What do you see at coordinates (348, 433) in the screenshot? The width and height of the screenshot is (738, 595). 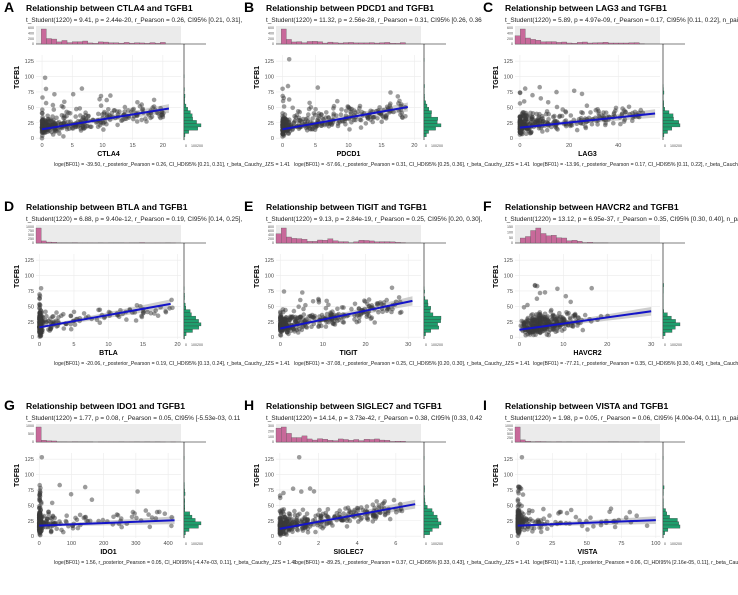 I see `top-hist-panel` at bounding box center [348, 433].